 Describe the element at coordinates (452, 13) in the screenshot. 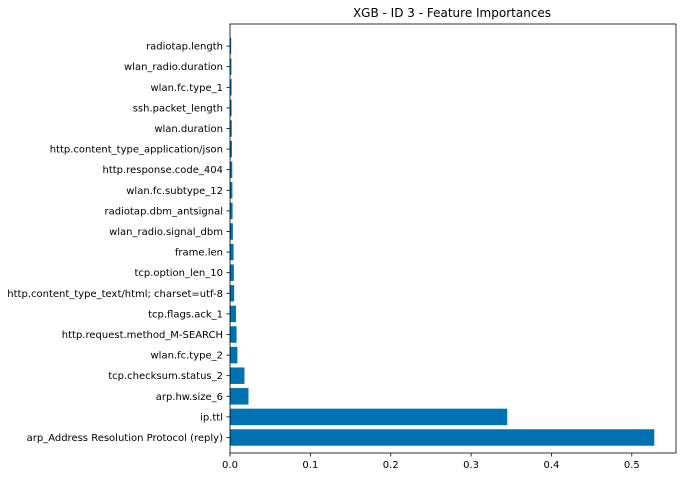

I see `chart-title: XGB - ID 3 - Feature Importances` at that location.